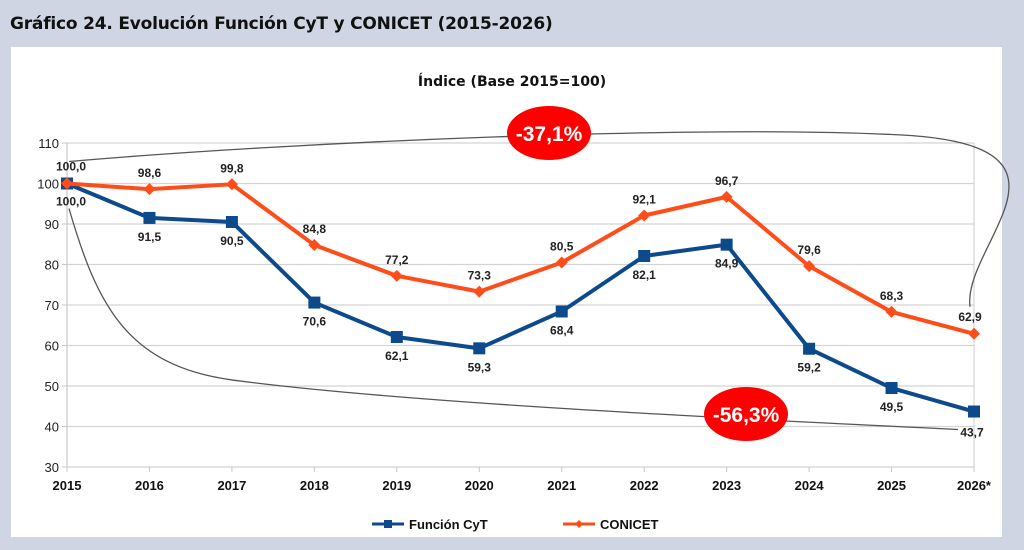 This screenshot has width=1024, height=550. Describe the element at coordinates (561, 485) in the screenshot. I see `x-tick-label-2021: 2021` at that location.